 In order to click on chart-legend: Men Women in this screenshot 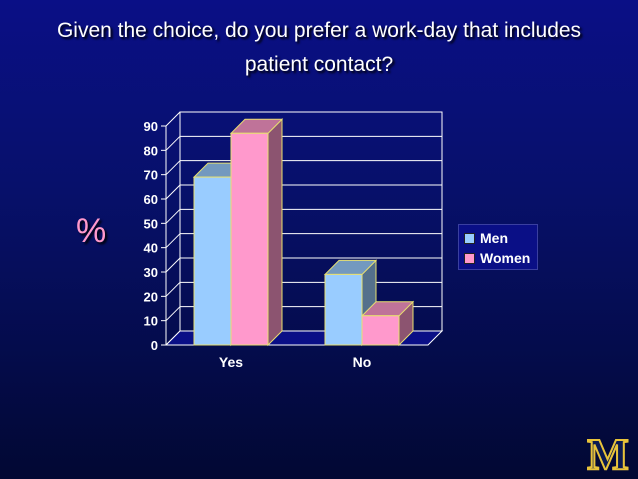, I will do `click(498, 247)`.